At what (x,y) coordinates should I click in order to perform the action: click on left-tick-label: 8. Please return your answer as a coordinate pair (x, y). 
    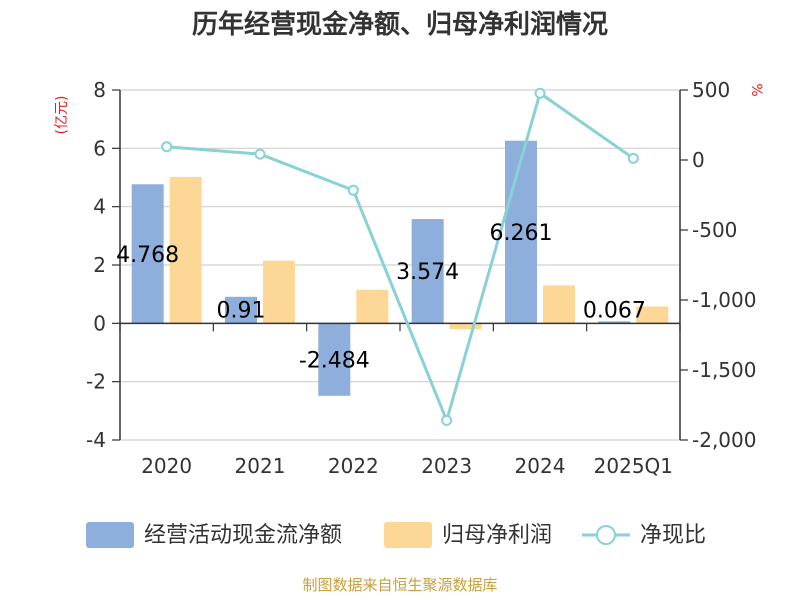
    Looking at the image, I should click on (99, 90).